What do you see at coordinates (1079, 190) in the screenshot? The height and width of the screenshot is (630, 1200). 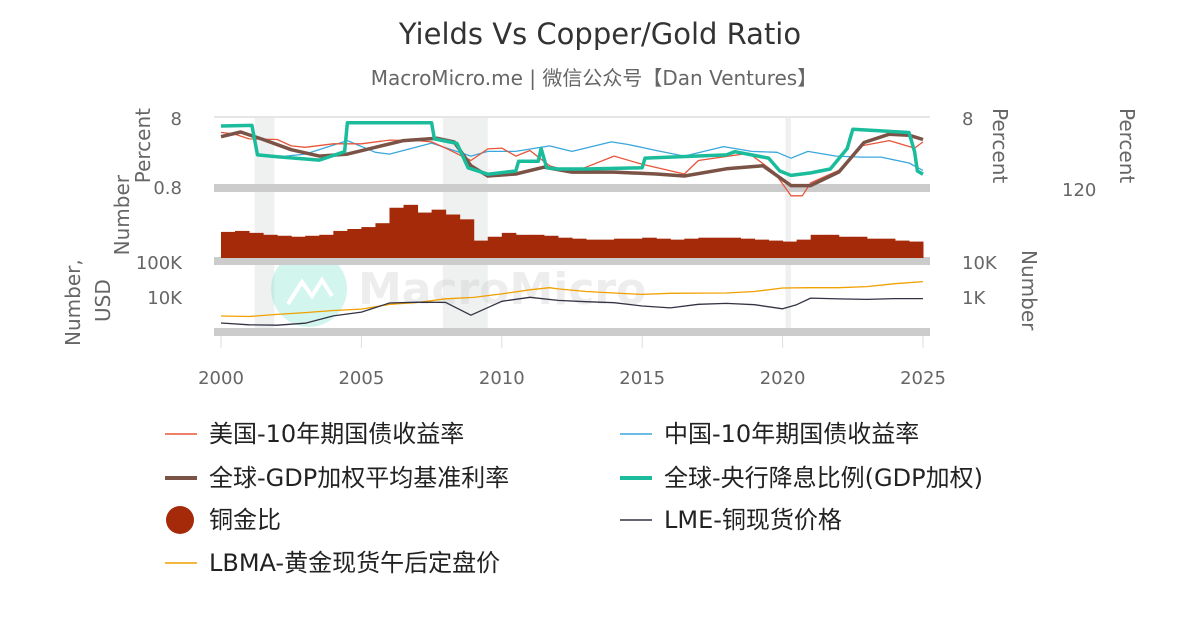 I see `y-tick-right2-120: 120` at bounding box center [1079, 190].